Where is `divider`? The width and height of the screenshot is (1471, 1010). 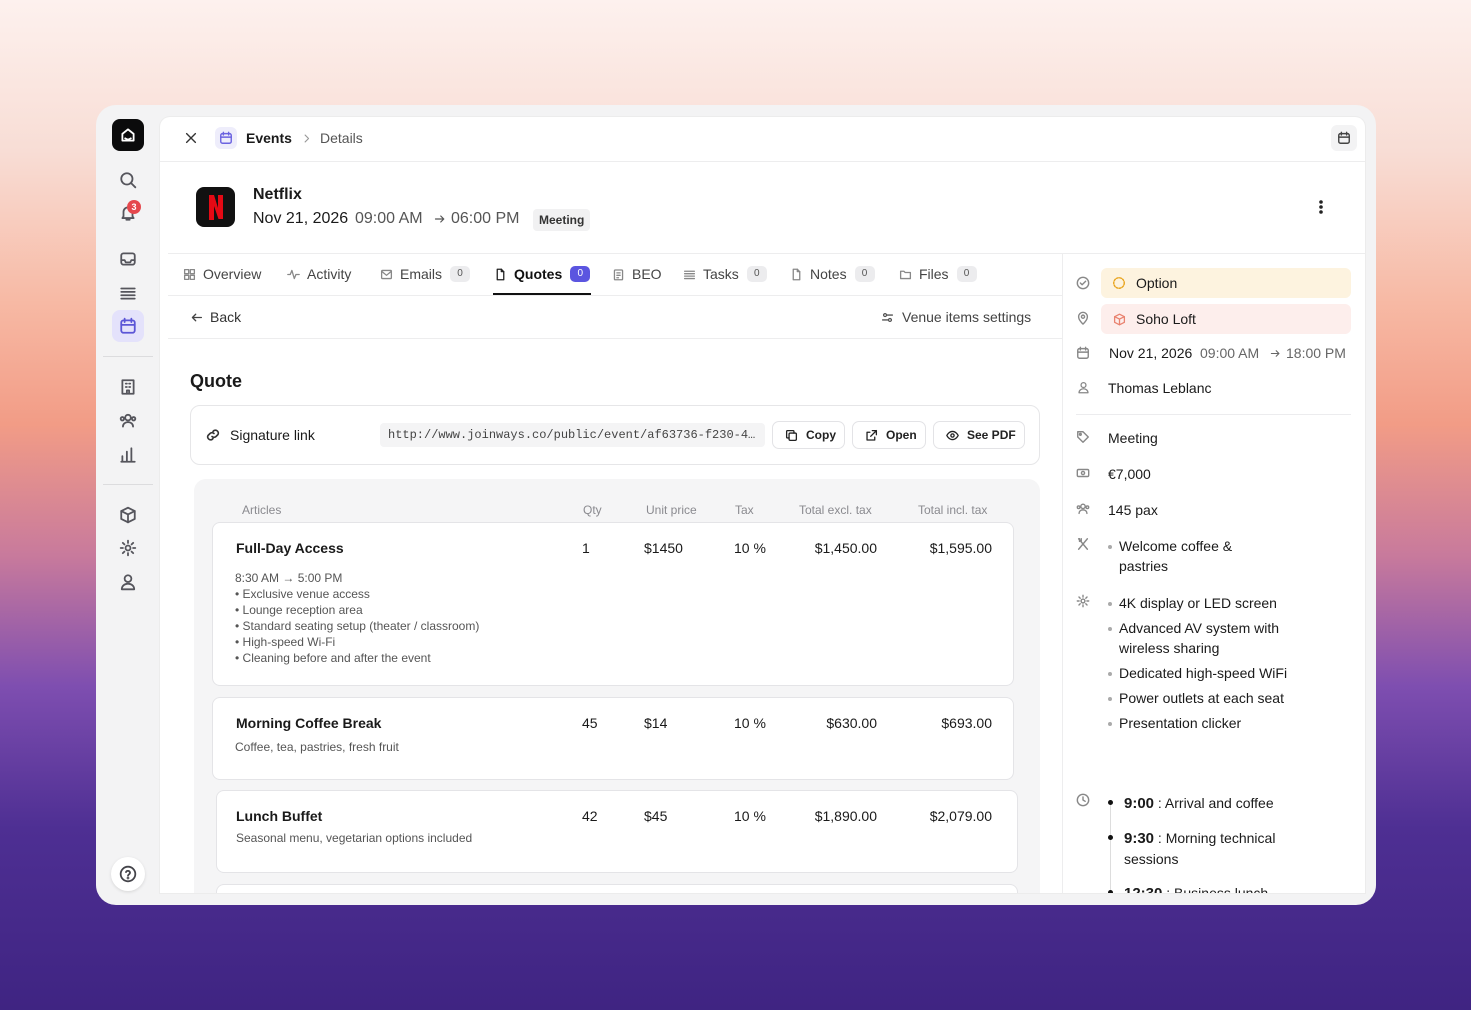 divider is located at coordinates (762, 161).